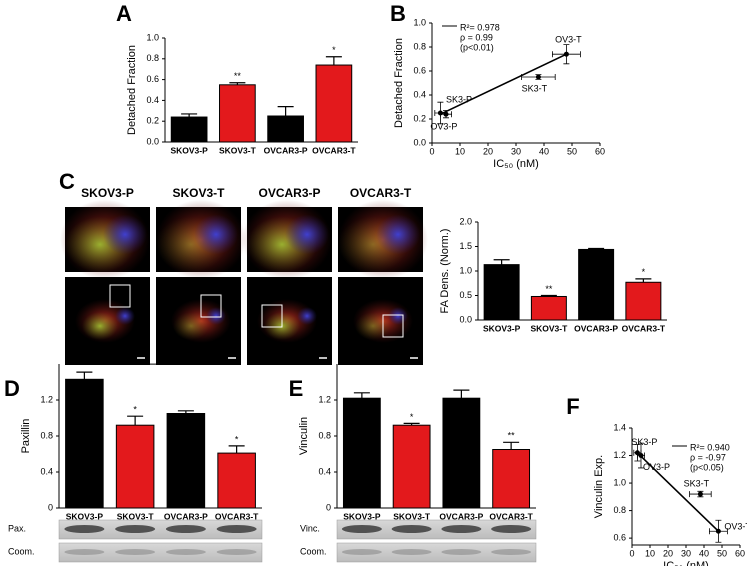  I want to click on stats-text: (p<0.01), so click(477, 47).